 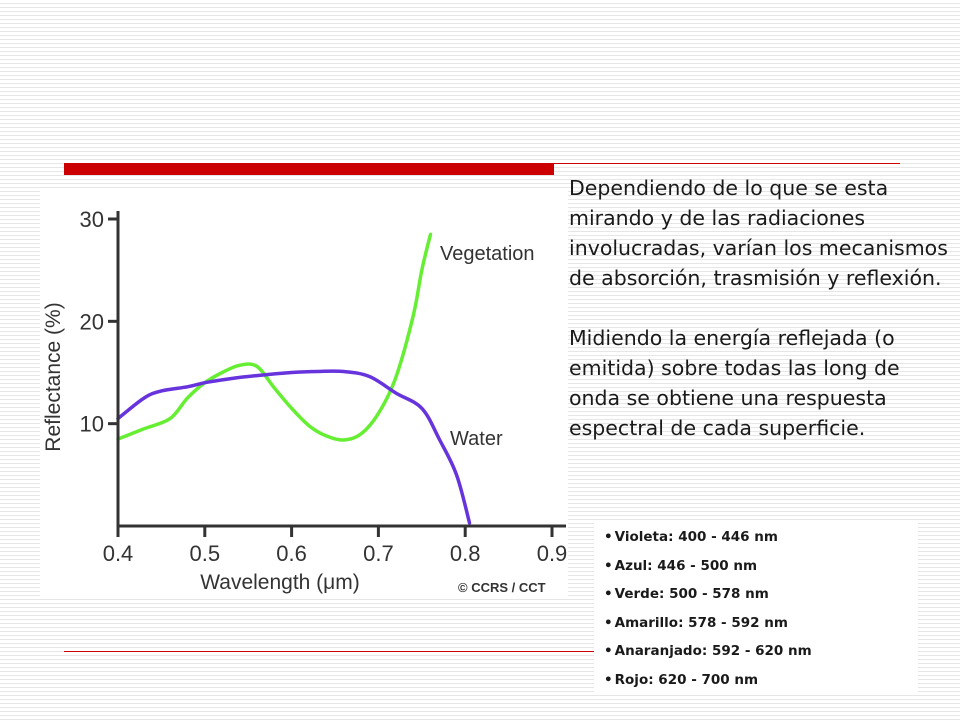 I want to click on chart-credit: © CCRS / CCT, so click(x=502, y=587).